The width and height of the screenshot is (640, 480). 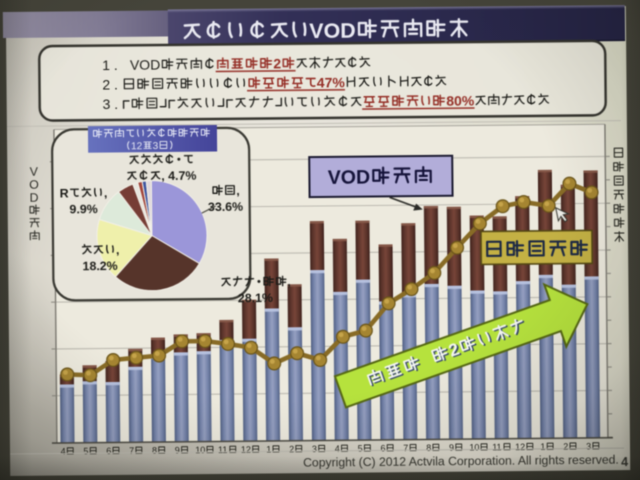 What do you see at coordinates (178, 176) in the screenshot?
I see `svg-text: , 4.7%` at bounding box center [178, 176].